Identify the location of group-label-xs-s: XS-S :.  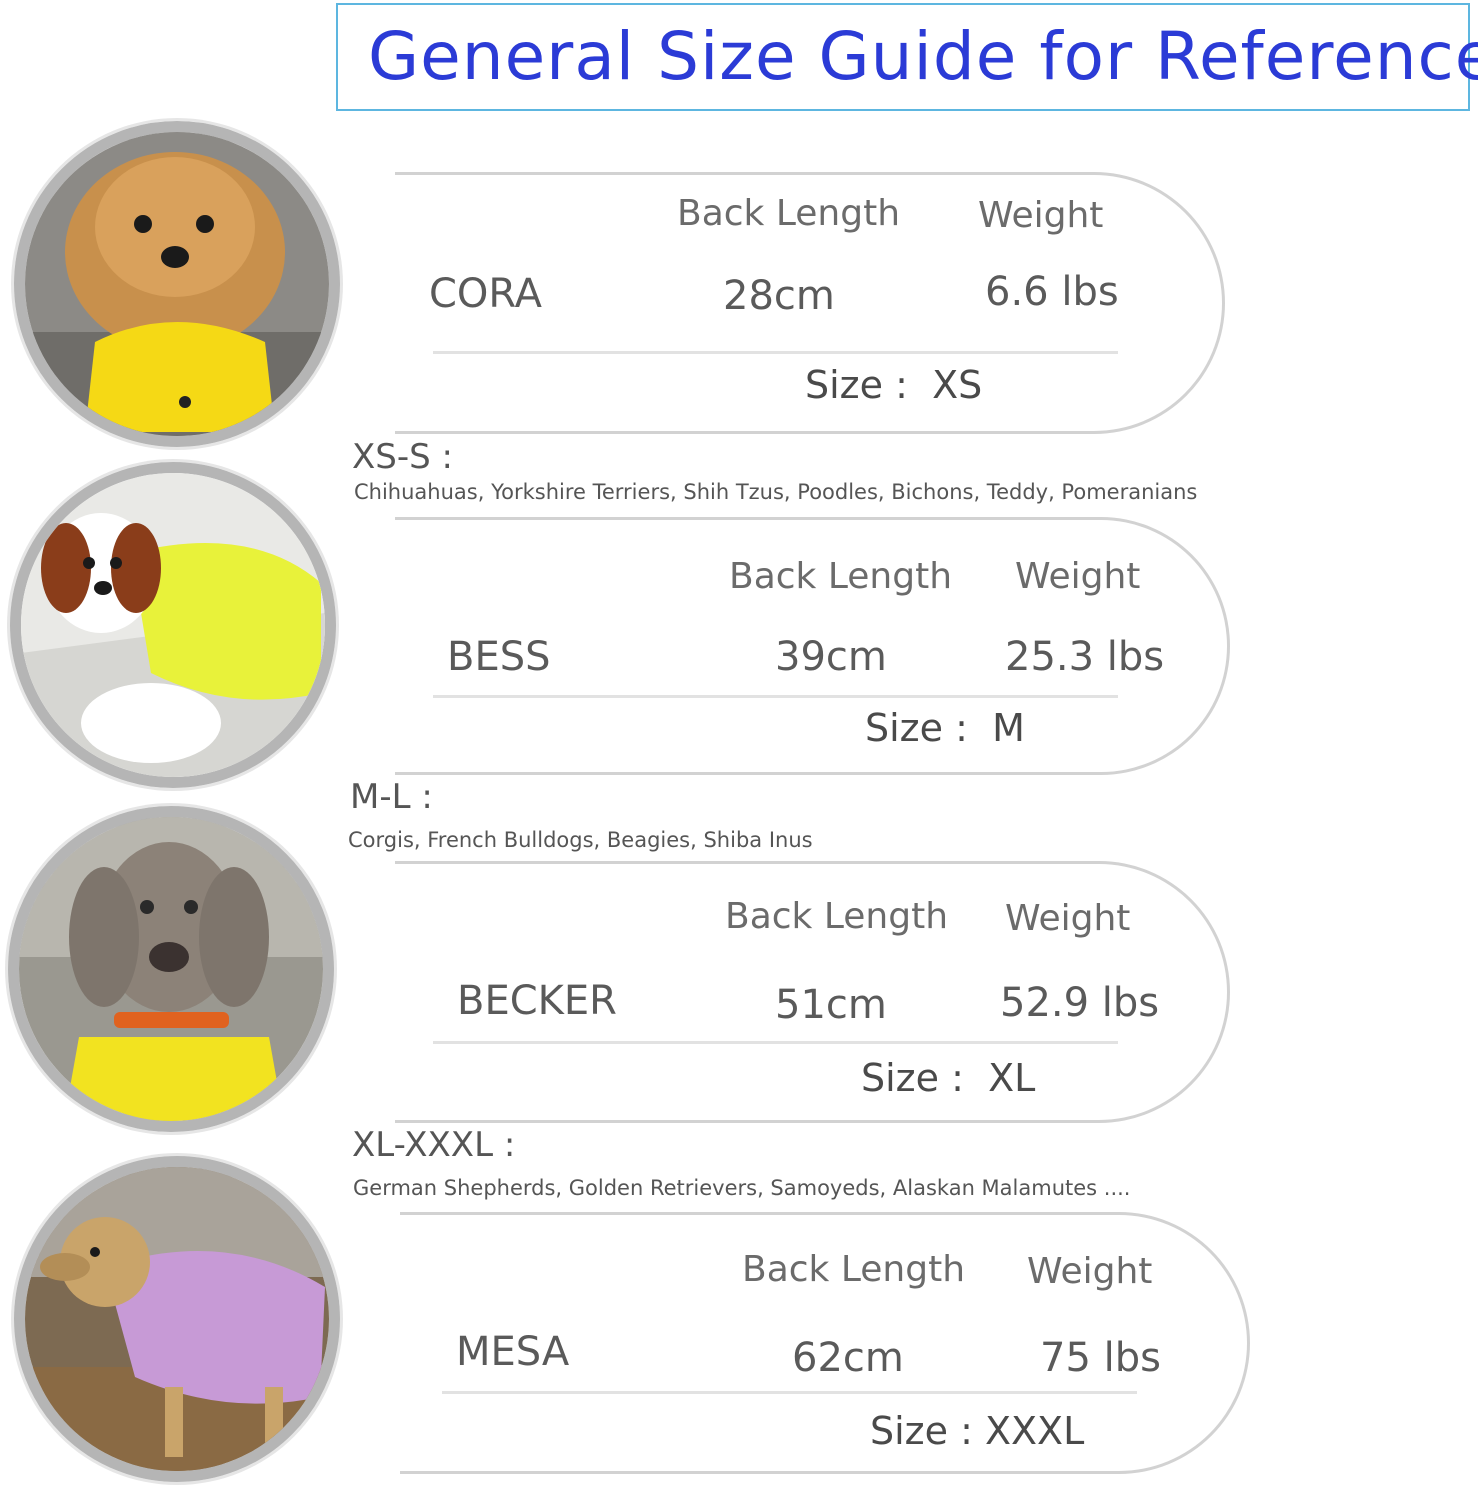
(402, 457).